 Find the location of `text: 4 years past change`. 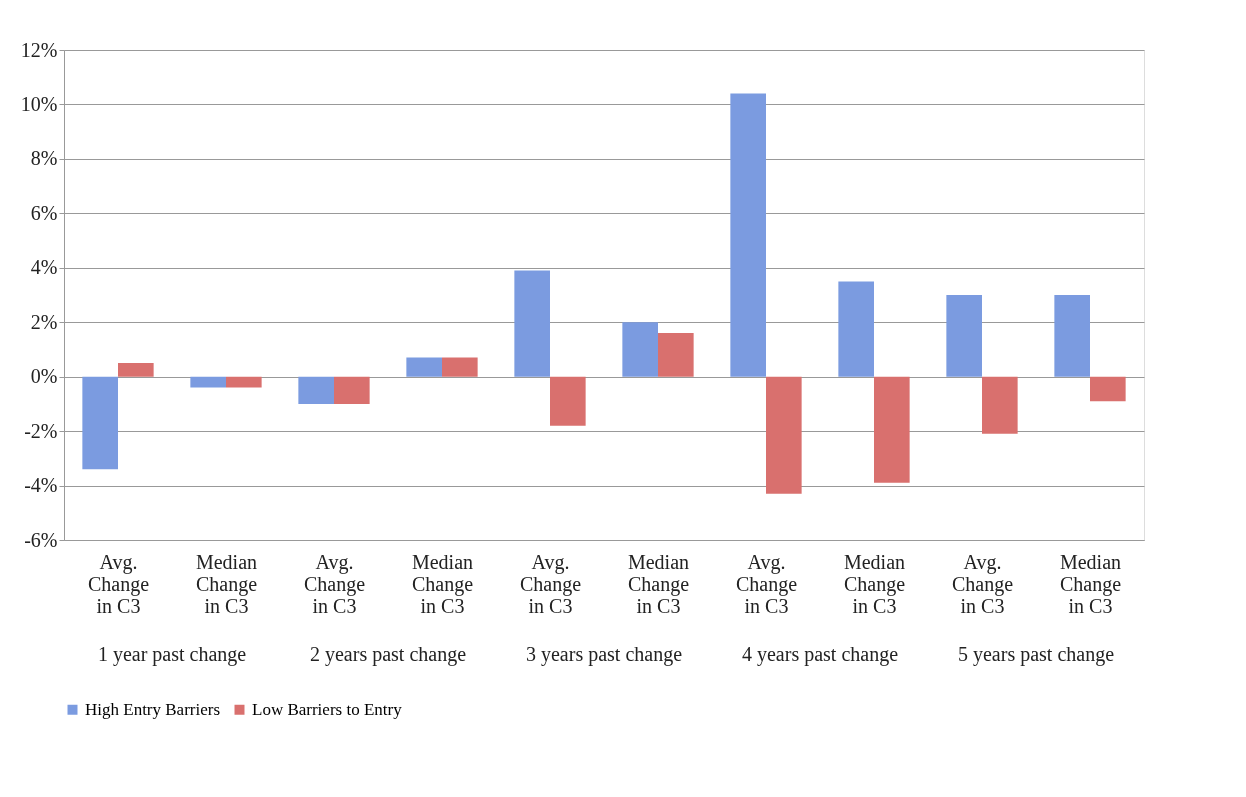

text: 4 years past change is located at coordinates (820, 654).